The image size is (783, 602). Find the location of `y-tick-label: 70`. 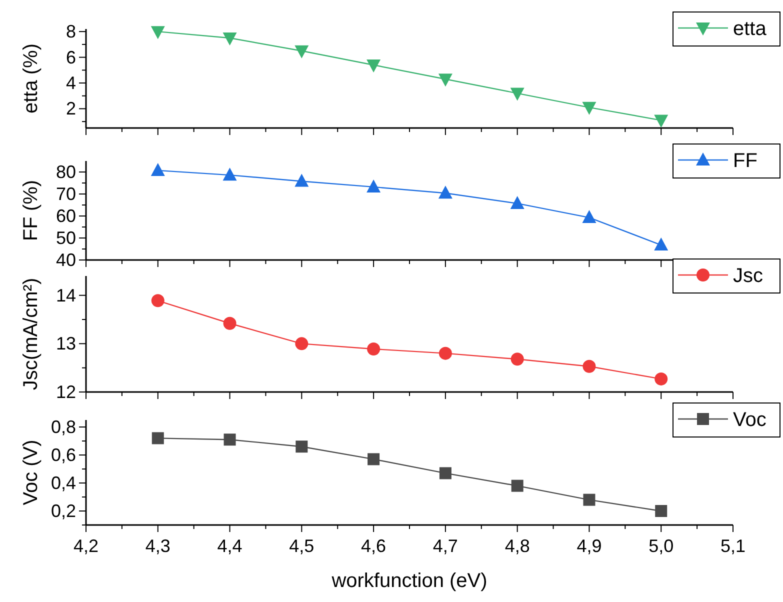

y-tick-label: 70 is located at coordinates (66, 194).